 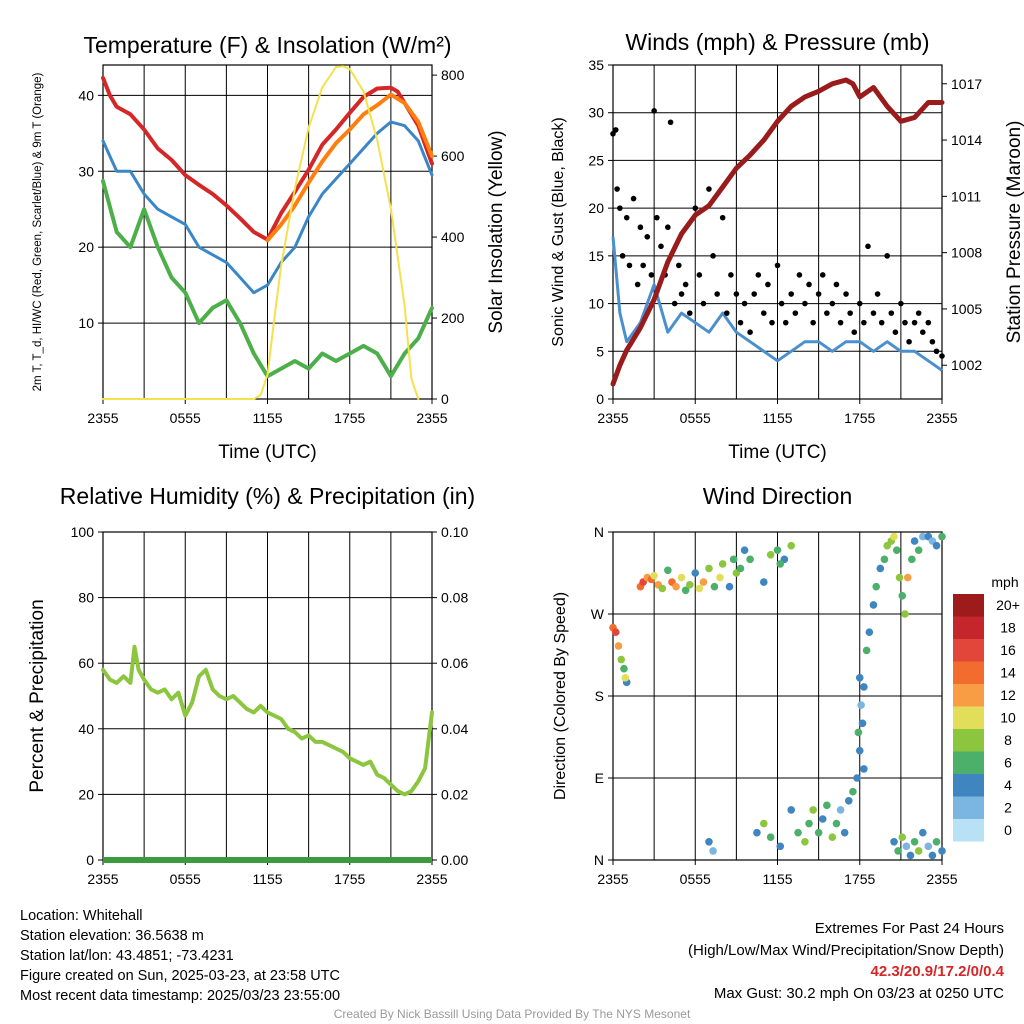 What do you see at coordinates (445, 399) in the screenshot?
I see `y2-tick-label: 0` at bounding box center [445, 399].